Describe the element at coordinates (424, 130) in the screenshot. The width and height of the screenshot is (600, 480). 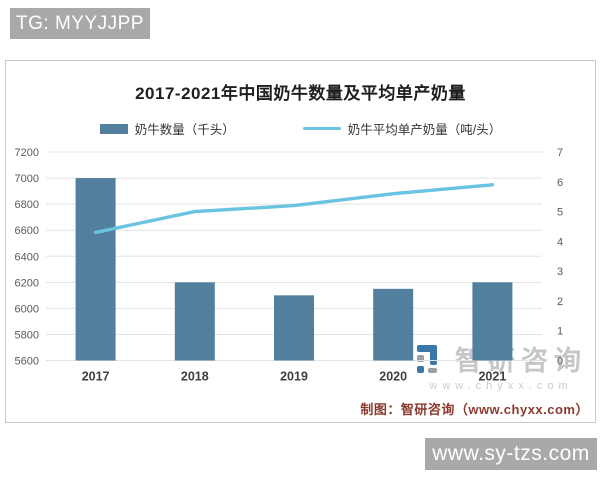
I see `legend-label-milk-yield: 奶牛平均单产奶量（吨/头）` at that location.